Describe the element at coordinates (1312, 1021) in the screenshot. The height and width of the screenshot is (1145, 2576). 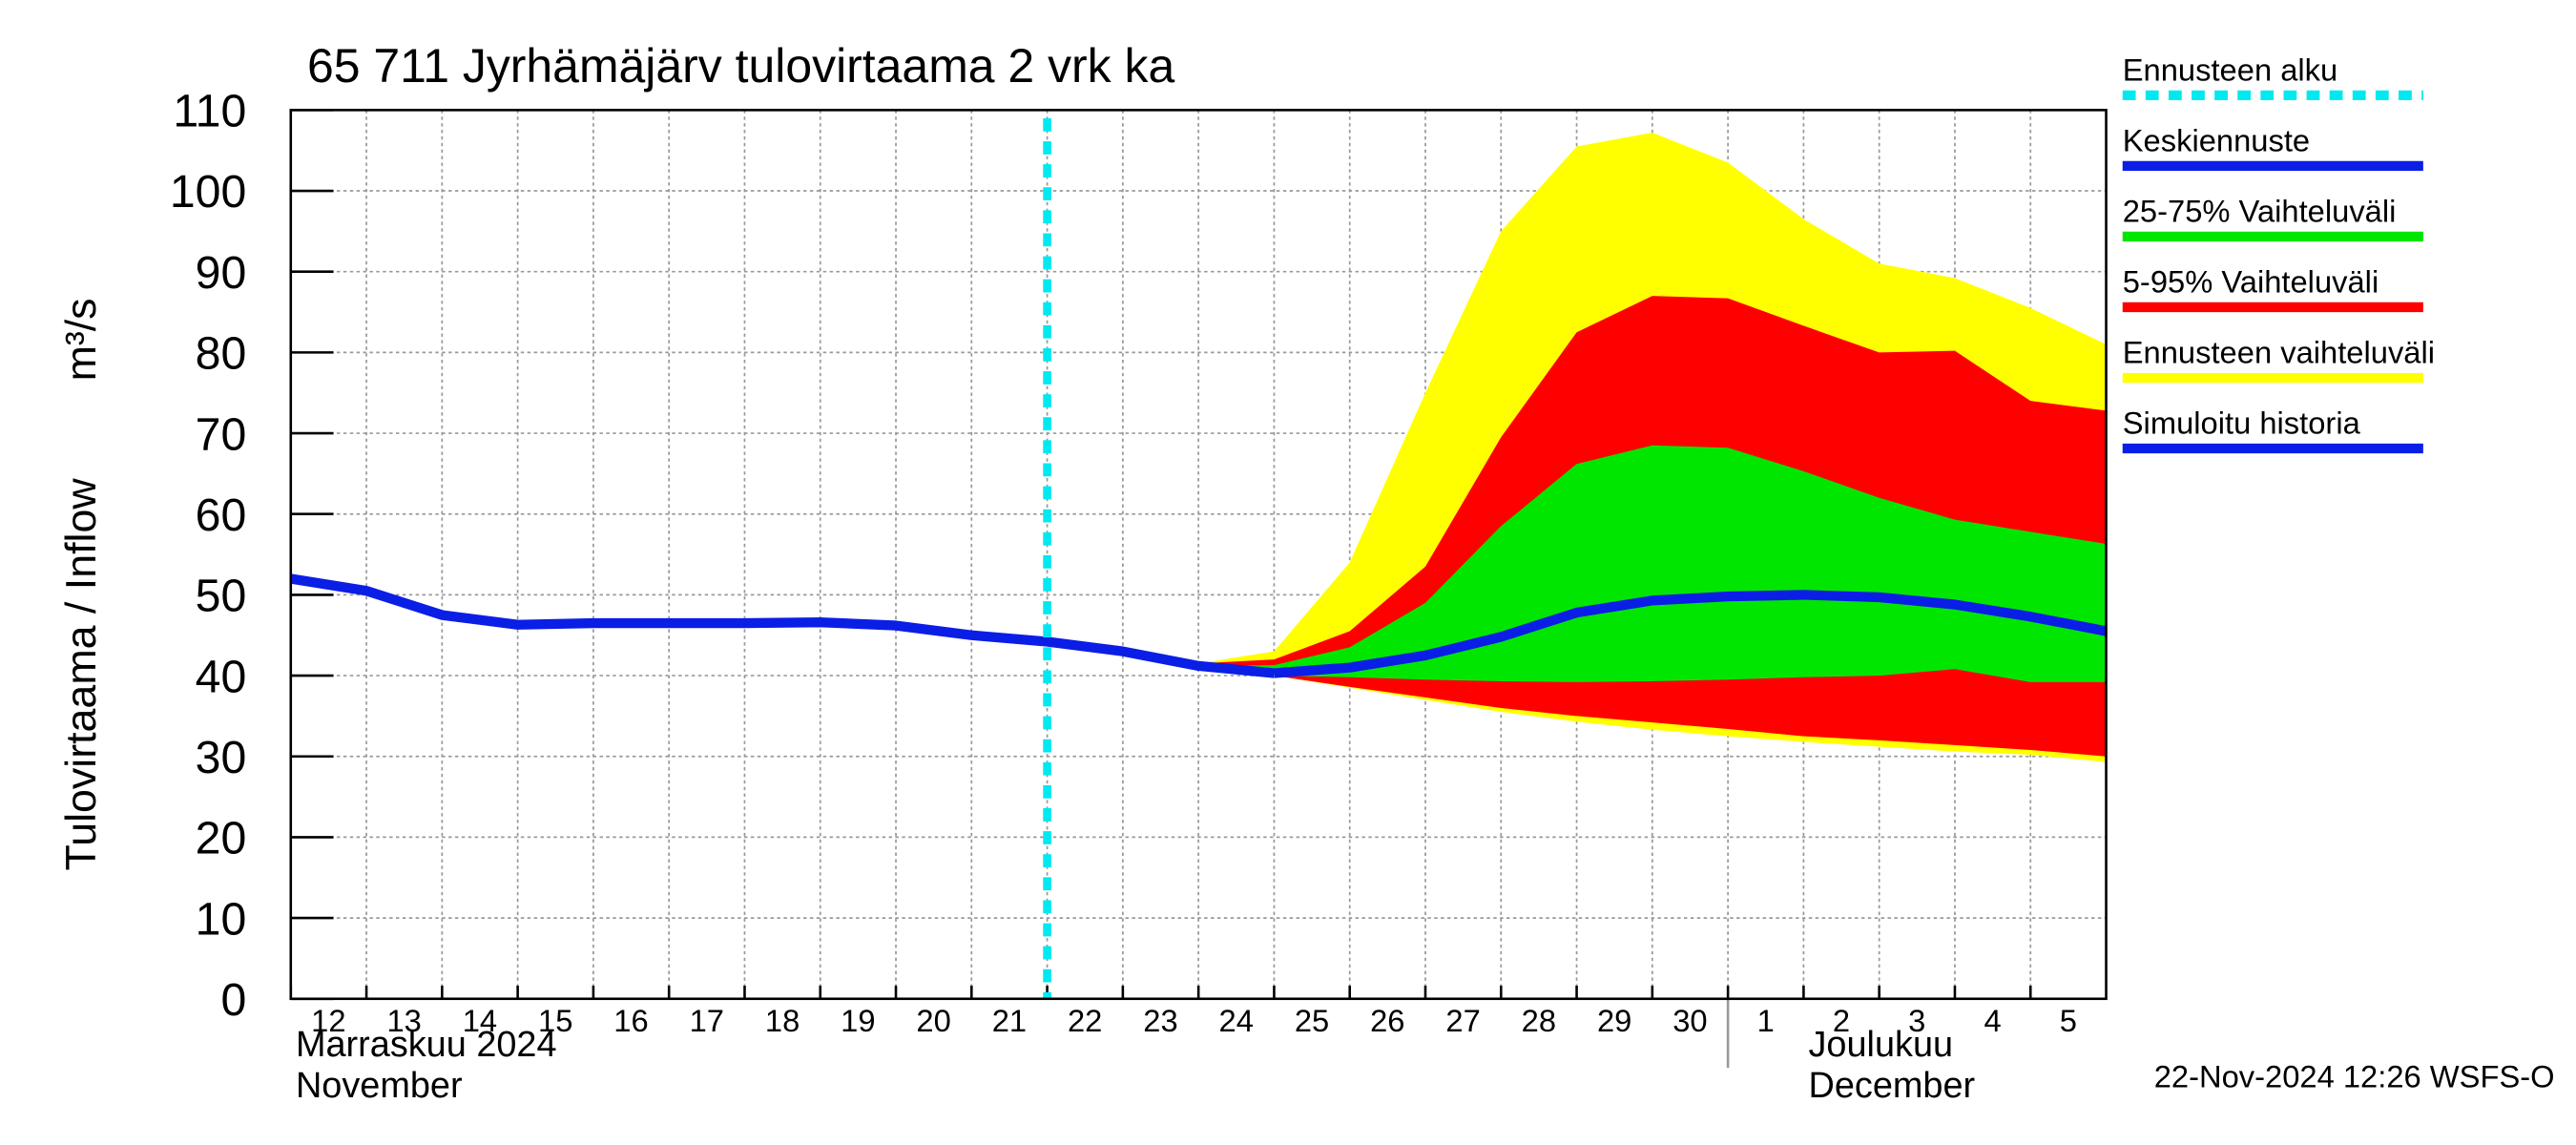
I see `x-tick-label: 25` at that location.